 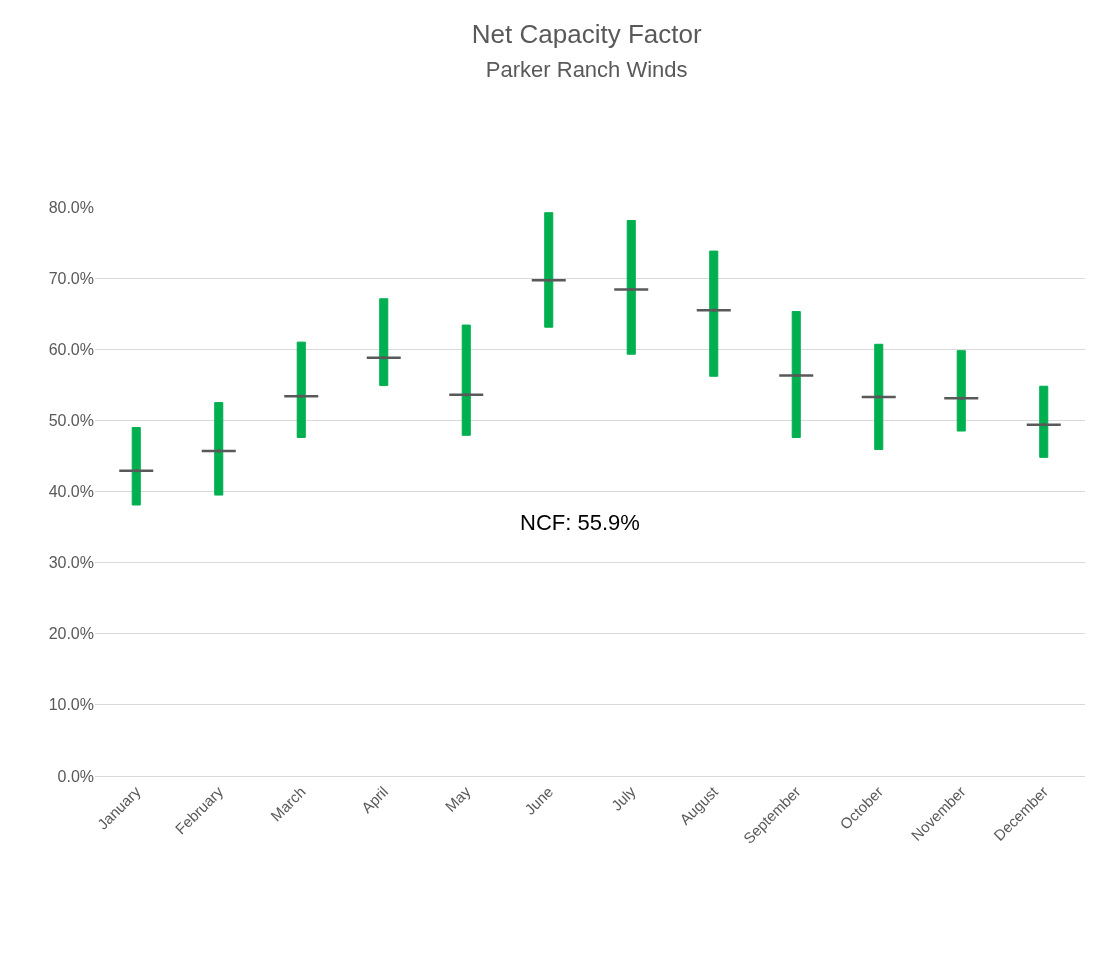 What do you see at coordinates (71, 705) in the screenshot?
I see `y-tick-label: 10.0%` at bounding box center [71, 705].